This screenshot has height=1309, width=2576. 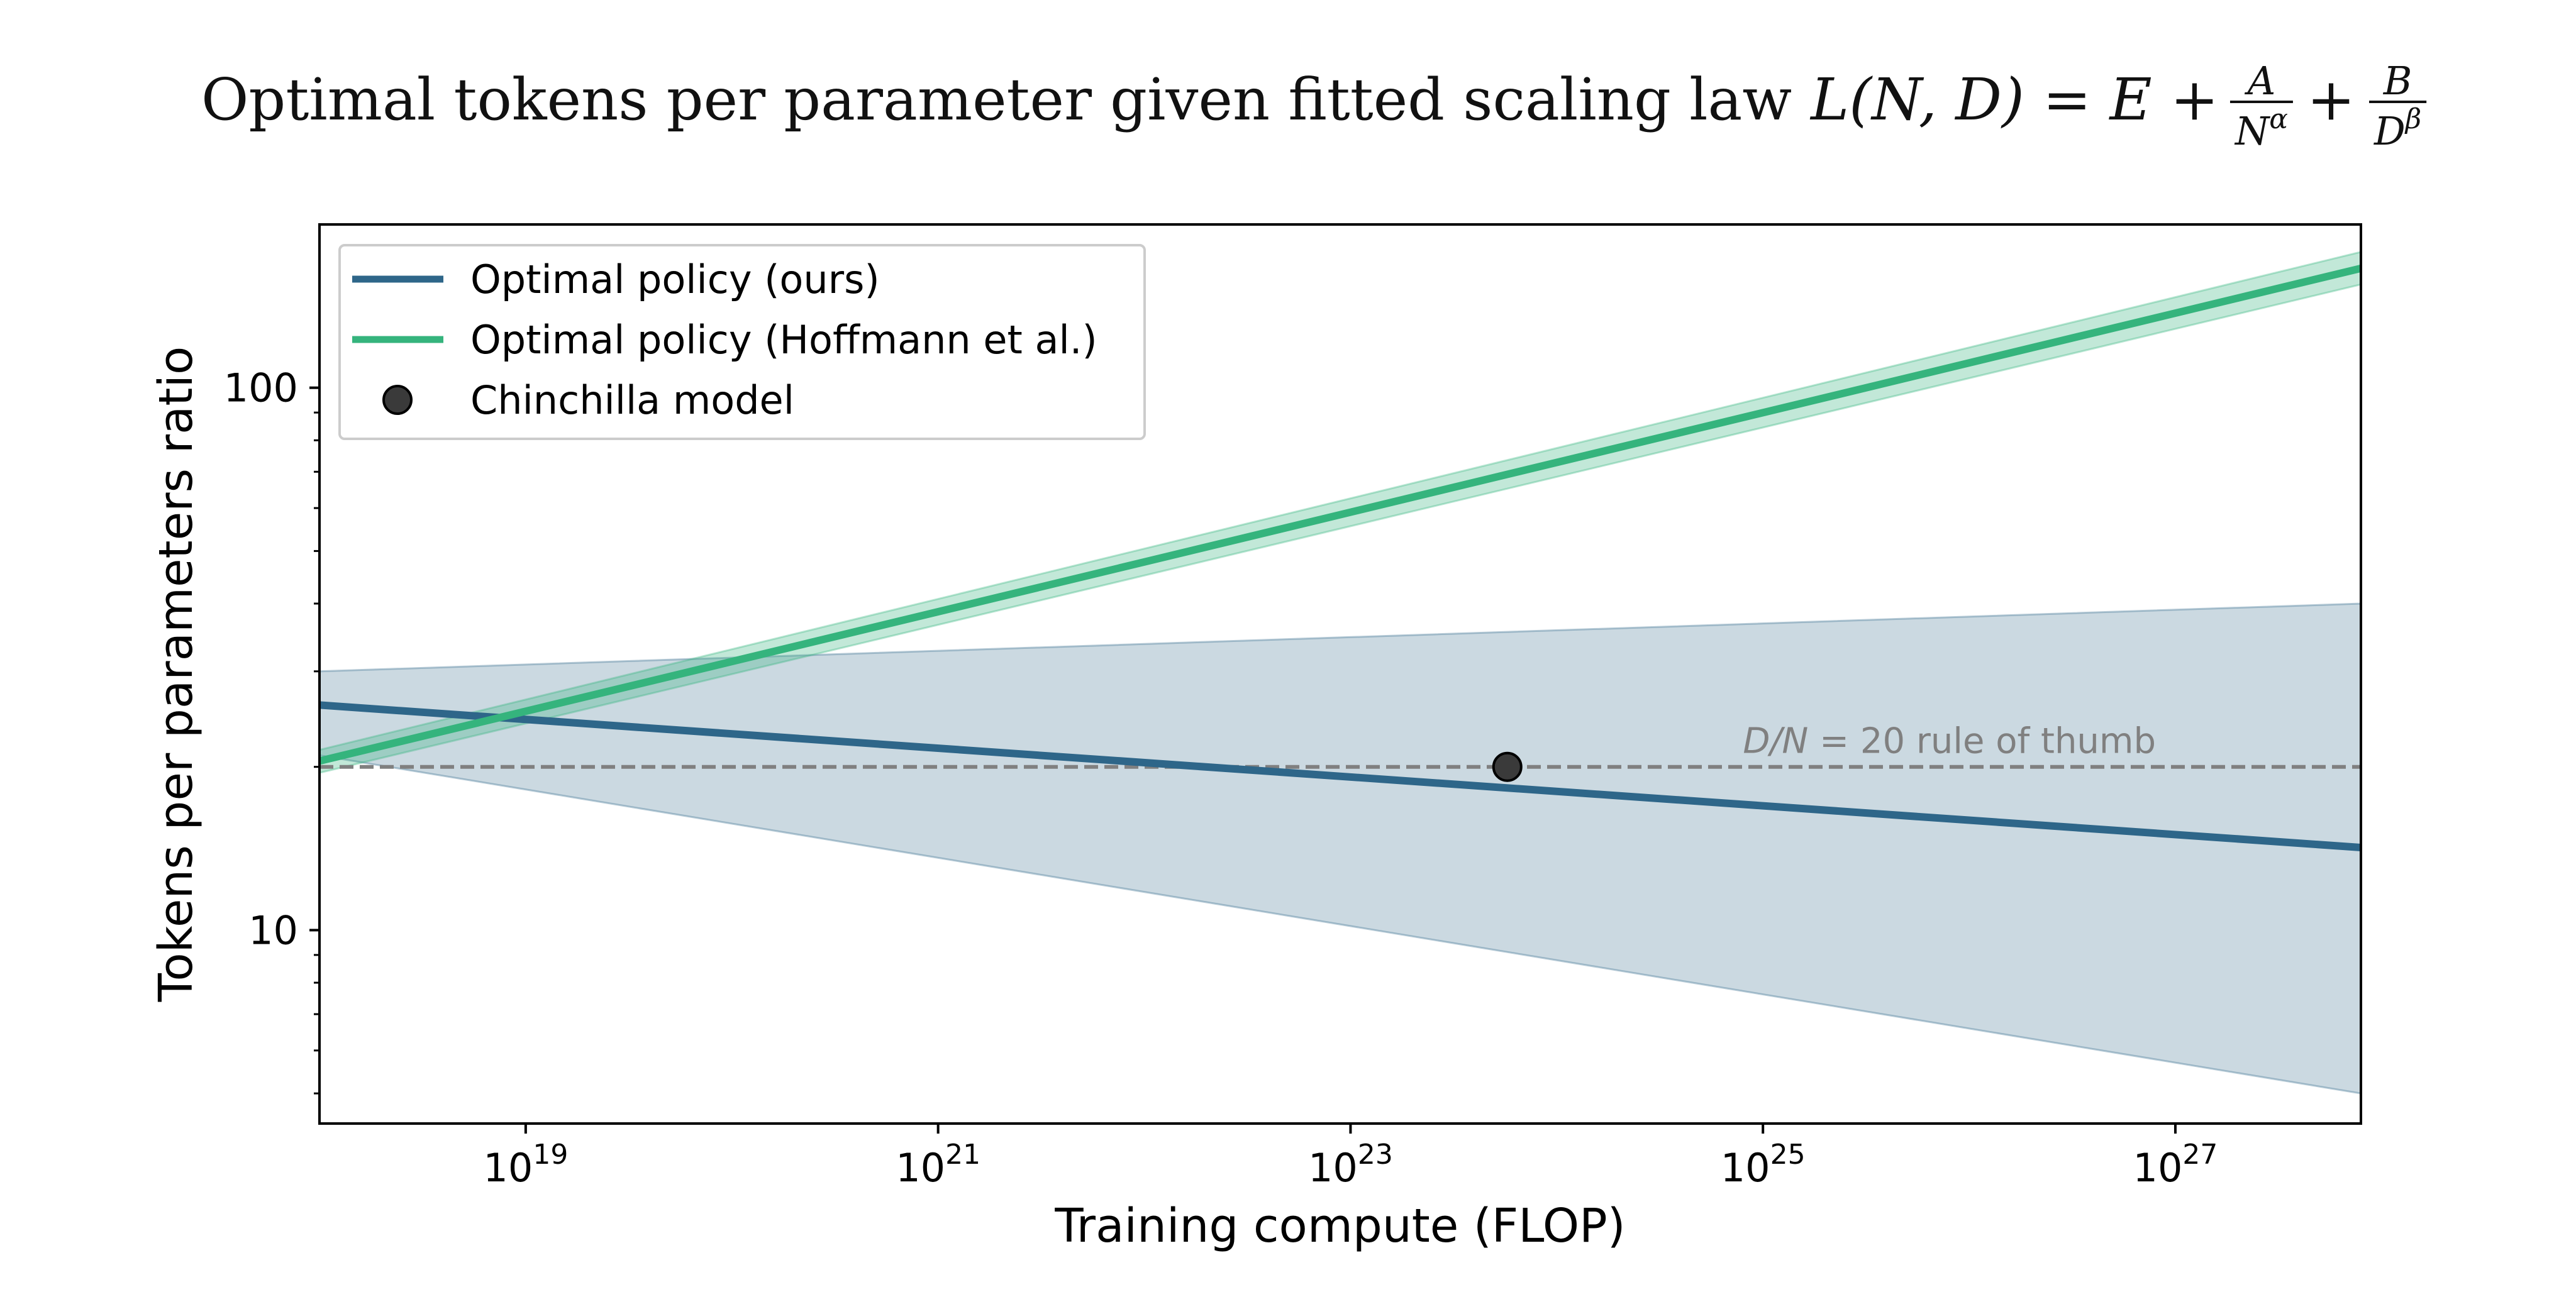 What do you see at coordinates (1982, 741) in the screenshot?
I see `reference-line-label-rest: = 20 rule of thumb` at bounding box center [1982, 741].